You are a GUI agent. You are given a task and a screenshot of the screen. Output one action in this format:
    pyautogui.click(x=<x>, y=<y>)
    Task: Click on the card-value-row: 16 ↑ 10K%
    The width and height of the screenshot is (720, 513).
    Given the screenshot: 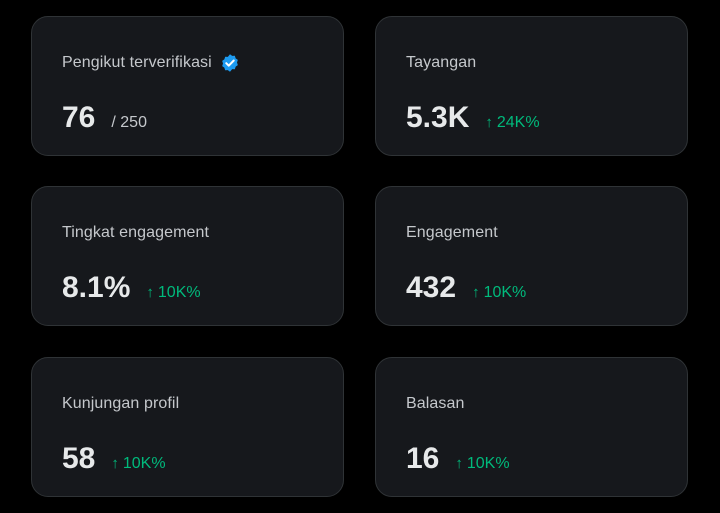 What is the action you would take?
    pyautogui.click(x=458, y=459)
    